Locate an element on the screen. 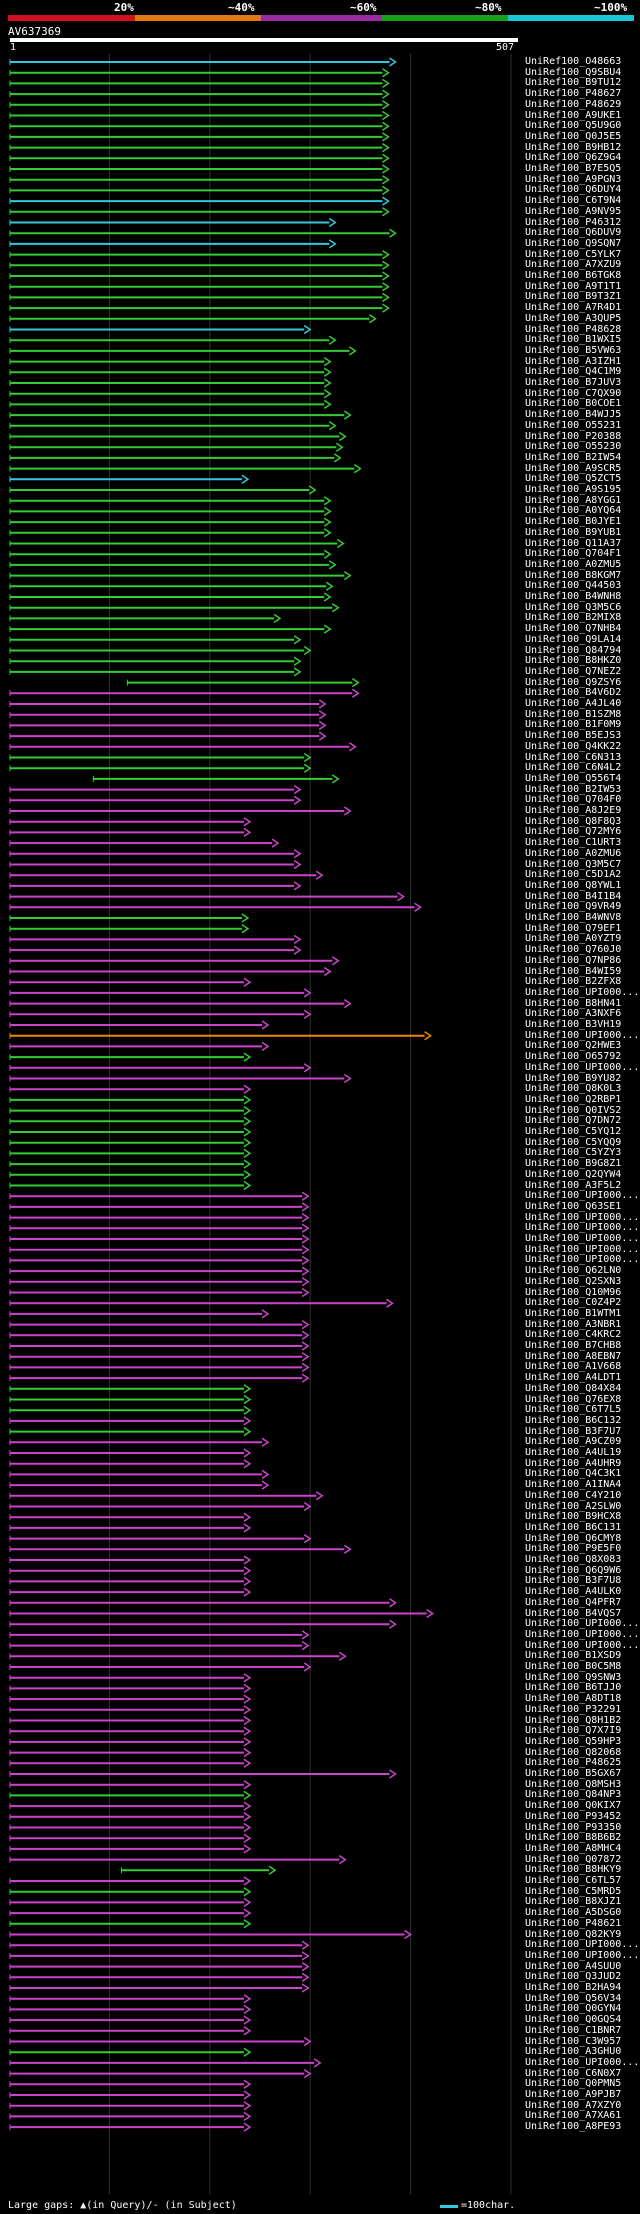  hit-label: UniRef100_Q3JUD2 is located at coordinates (573, 1977).